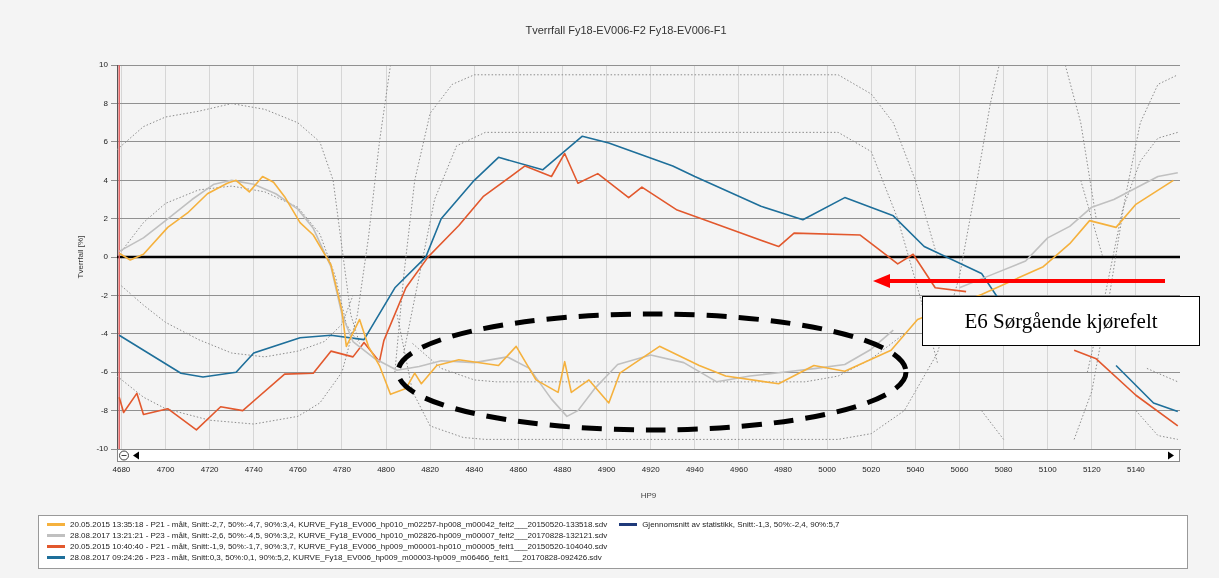 Image resolution: width=1219 pixels, height=578 pixels. Describe the element at coordinates (739, 469) in the screenshot. I see `x-tick-label: 4960` at that location.